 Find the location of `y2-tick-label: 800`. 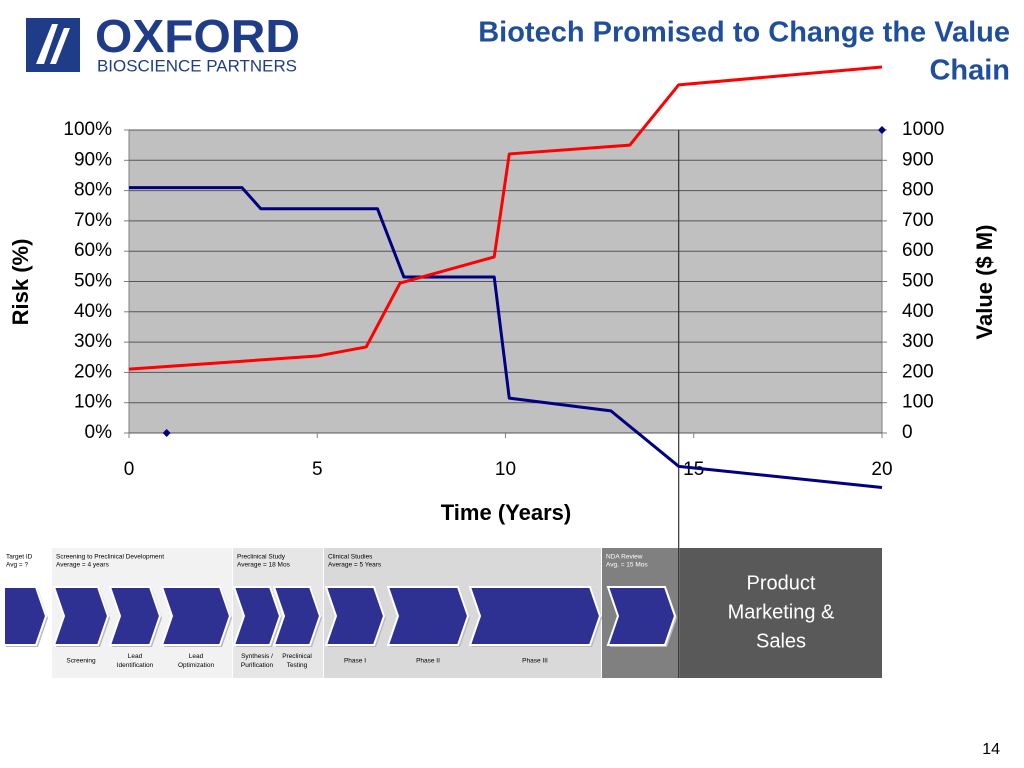

y2-tick-label: 800 is located at coordinates (918, 190).